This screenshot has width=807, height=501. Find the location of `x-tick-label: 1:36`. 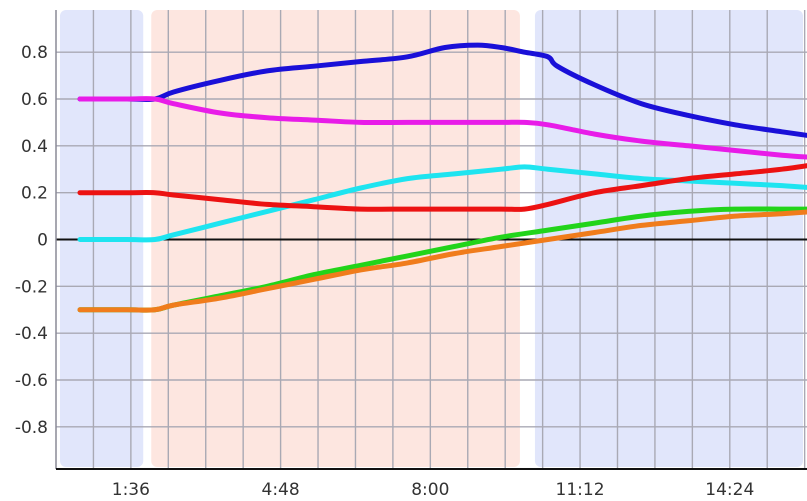

x-tick-label: 1:36 is located at coordinates (131, 490).